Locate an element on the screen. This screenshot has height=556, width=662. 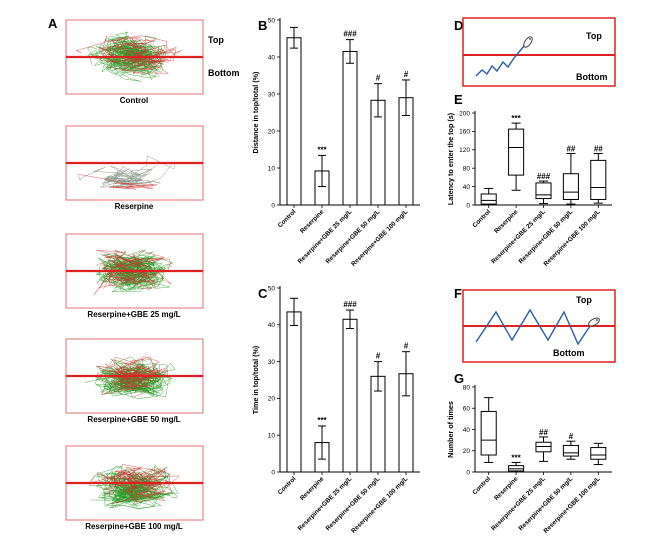
track-caption-control: Control is located at coordinates (134, 100).